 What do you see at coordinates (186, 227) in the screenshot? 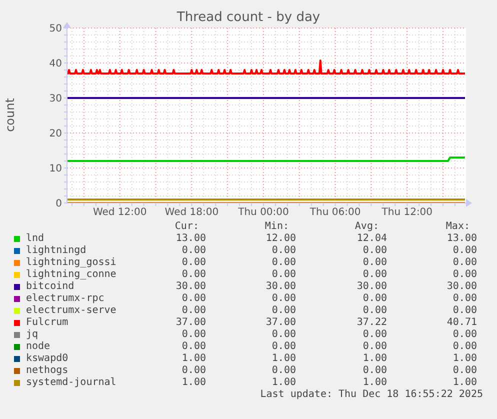
I see `text: Cur:` at bounding box center [186, 227].